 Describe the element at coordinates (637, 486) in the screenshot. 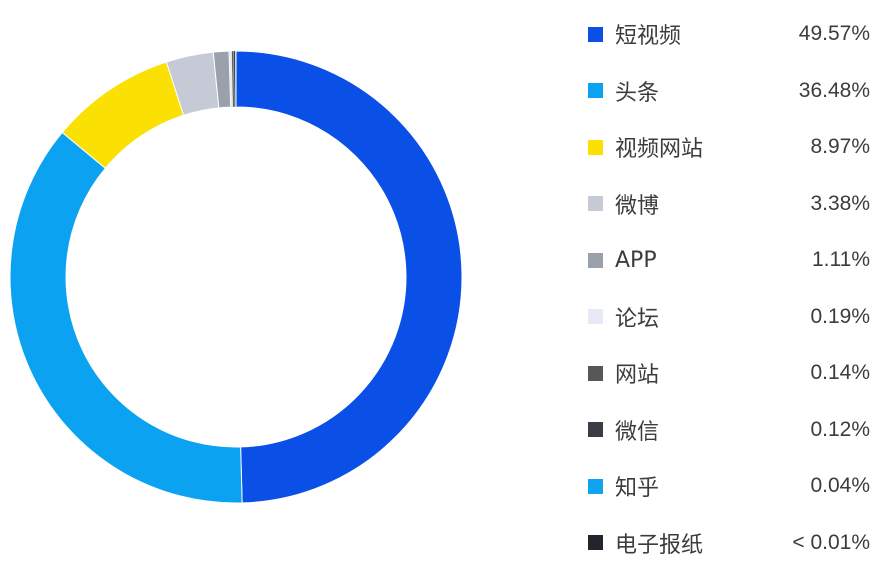

I see `legend-label: 知乎` at that location.